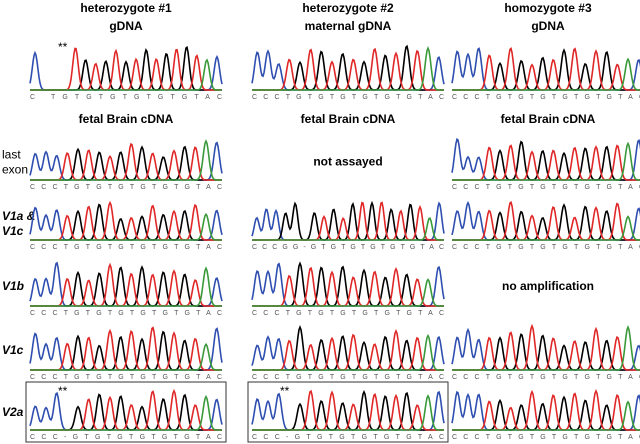  I want to click on column-header: heterozygote #2, so click(348, 8).